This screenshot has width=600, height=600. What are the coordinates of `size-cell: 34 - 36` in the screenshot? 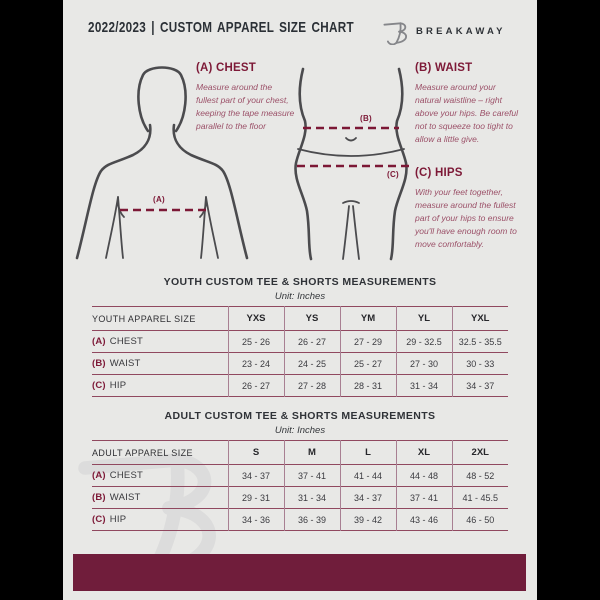 It's located at (255, 519).